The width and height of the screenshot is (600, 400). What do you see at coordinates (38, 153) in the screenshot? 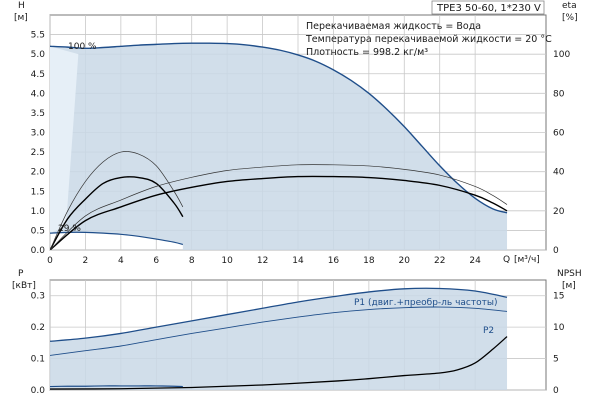
I see `head-tick-label: 2.5` at bounding box center [38, 153].